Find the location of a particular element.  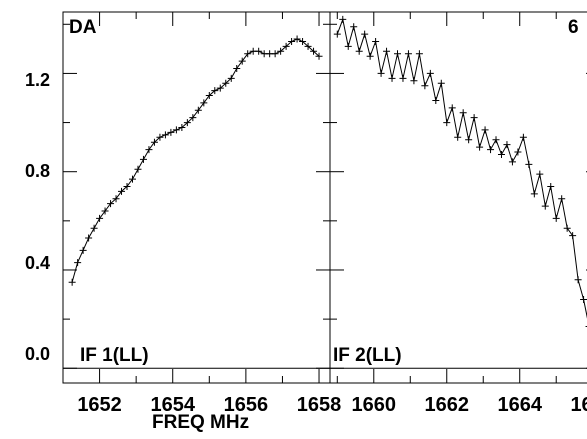

corner-label-left: DA is located at coordinates (83, 27).